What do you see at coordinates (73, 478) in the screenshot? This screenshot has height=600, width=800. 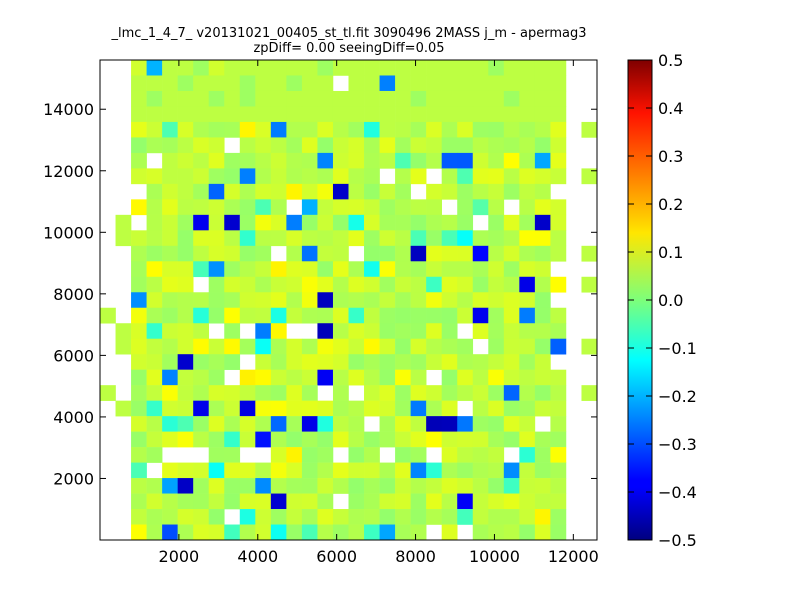 I see `y-tick-label: 2000` at bounding box center [73, 478].